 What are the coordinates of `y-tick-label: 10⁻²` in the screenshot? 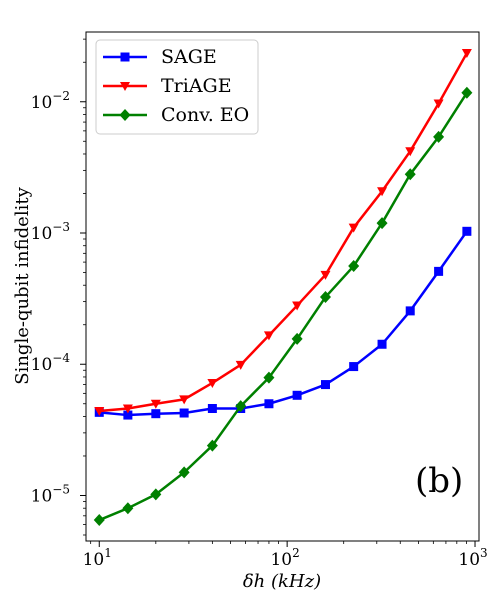 It's located at (50, 101).